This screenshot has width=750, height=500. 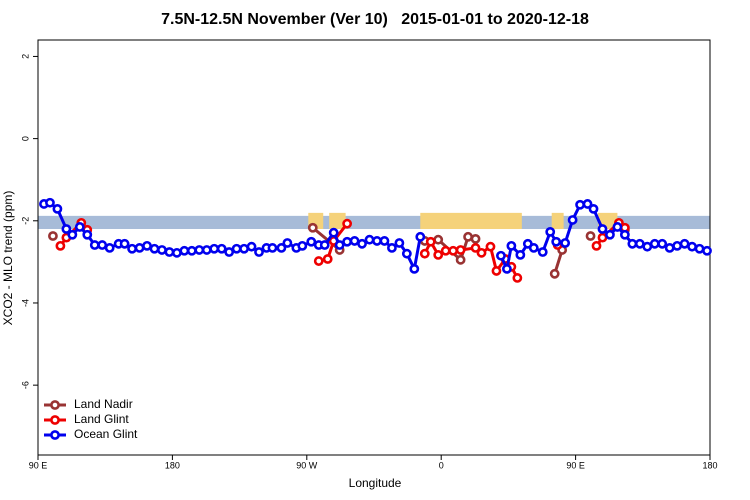 I want to click on y-tick-label: -6, so click(x=25, y=385).